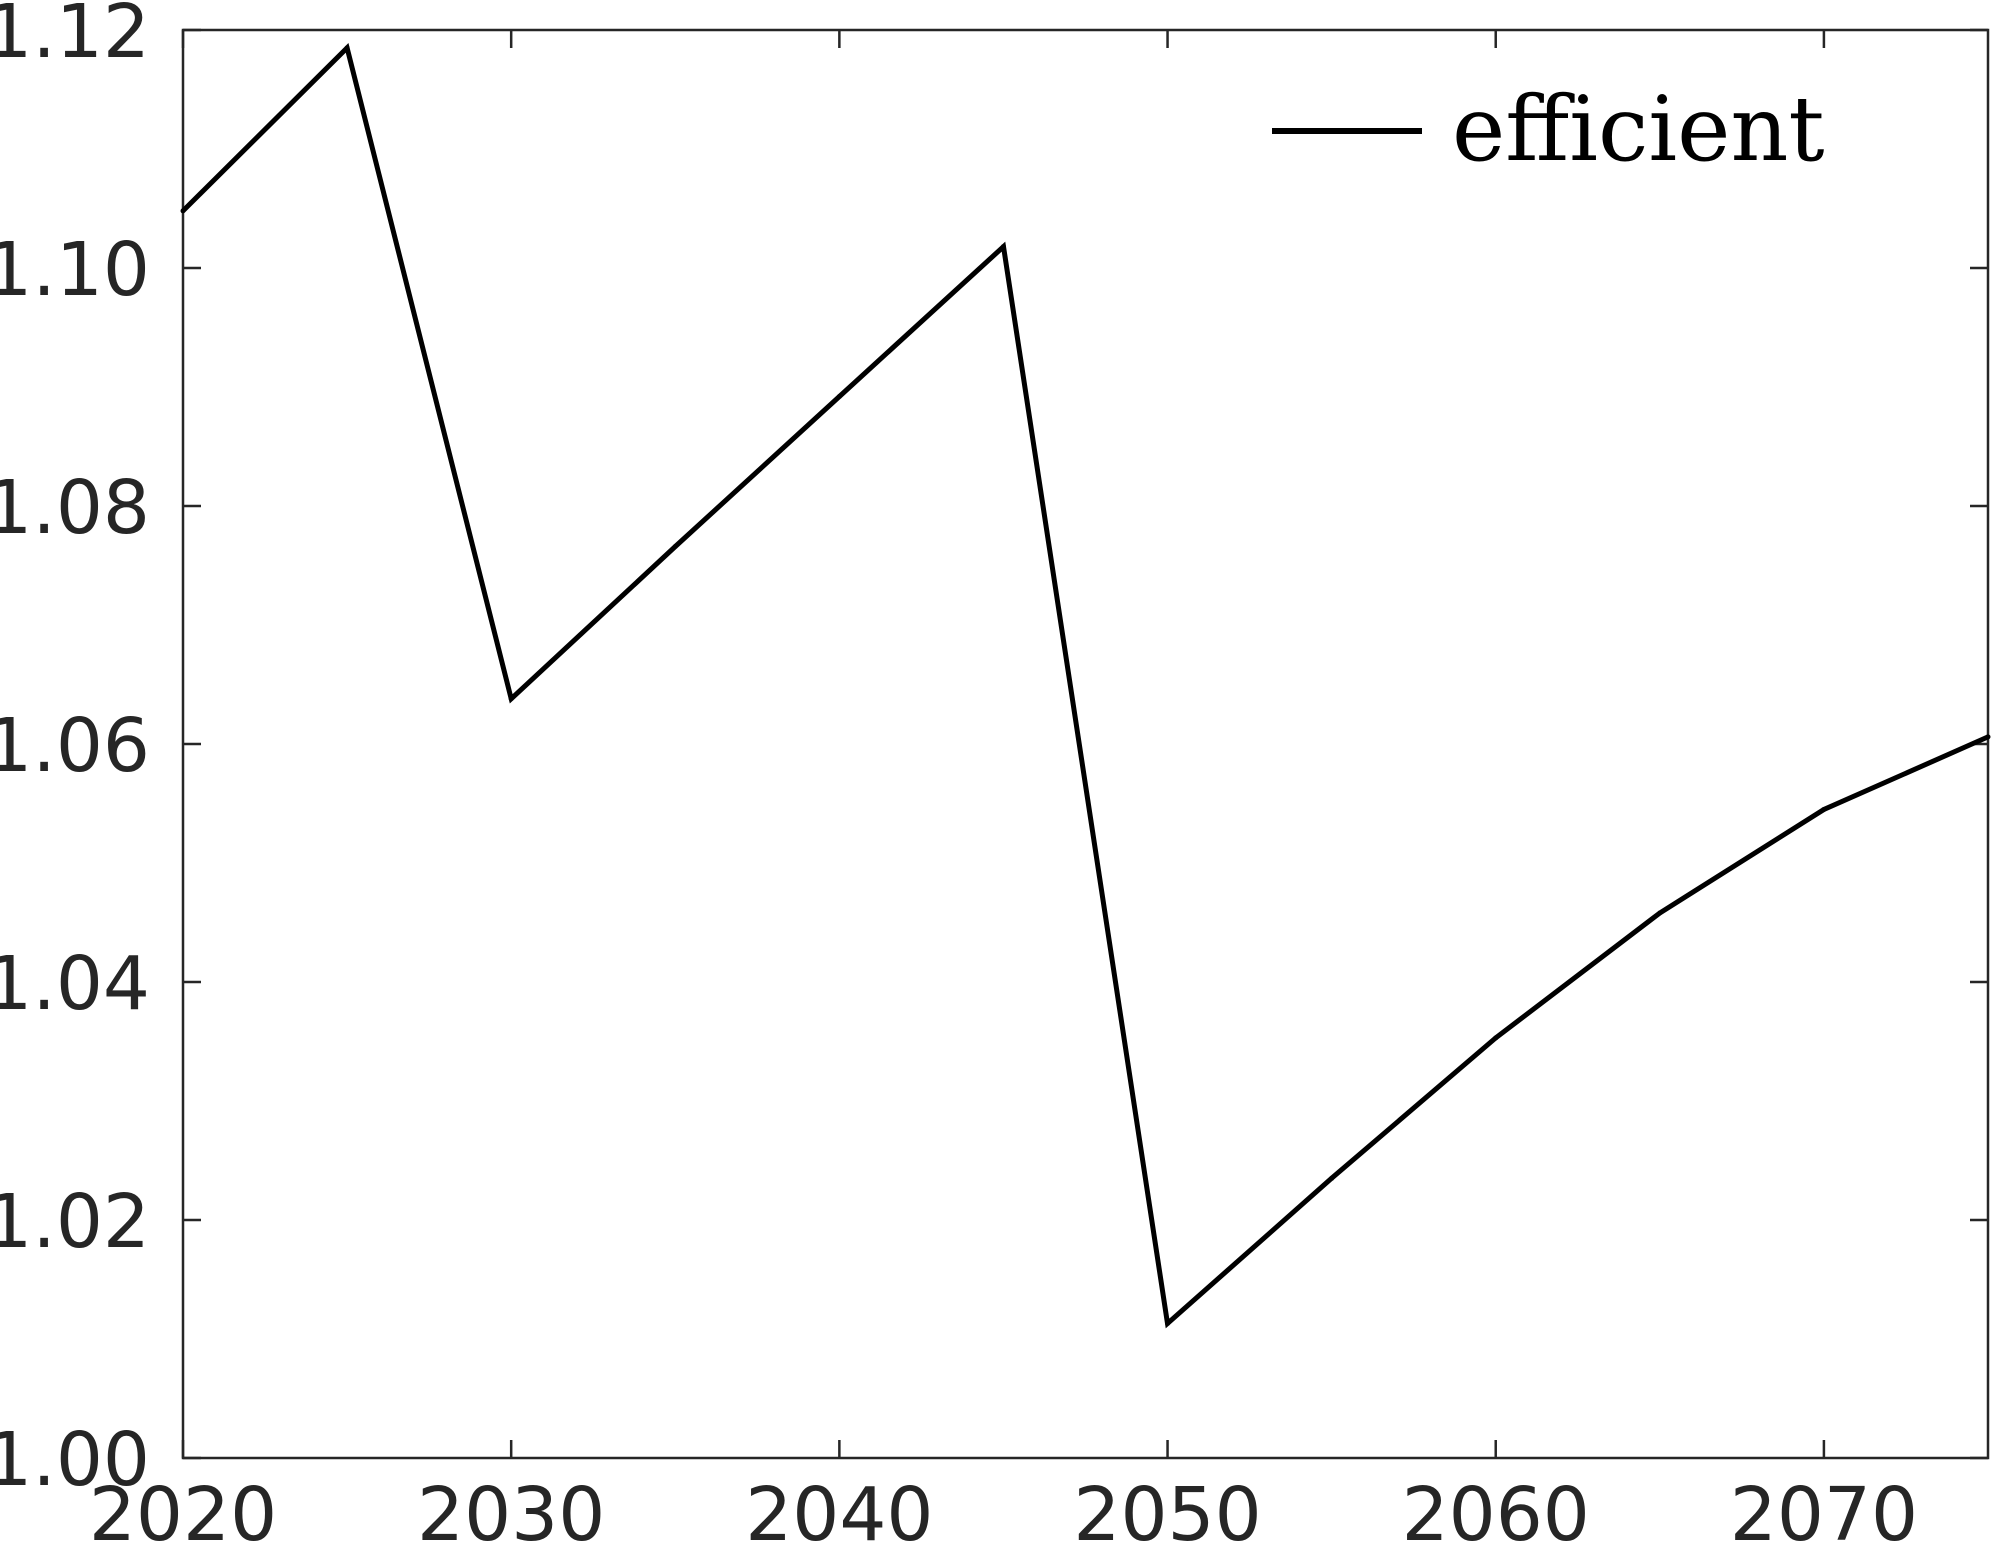 The width and height of the screenshot is (1993, 1554). What do you see at coordinates (511, 1513) in the screenshot?
I see `x-tick-label: 2030` at bounding box center [511, 1513].